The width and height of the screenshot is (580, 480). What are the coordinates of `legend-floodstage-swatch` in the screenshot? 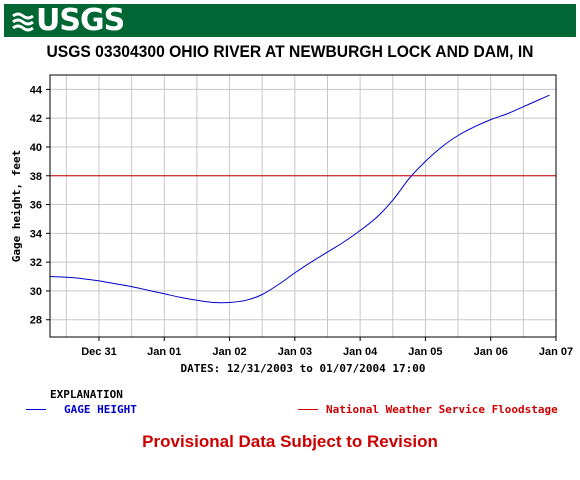 It's located at (308, 409).